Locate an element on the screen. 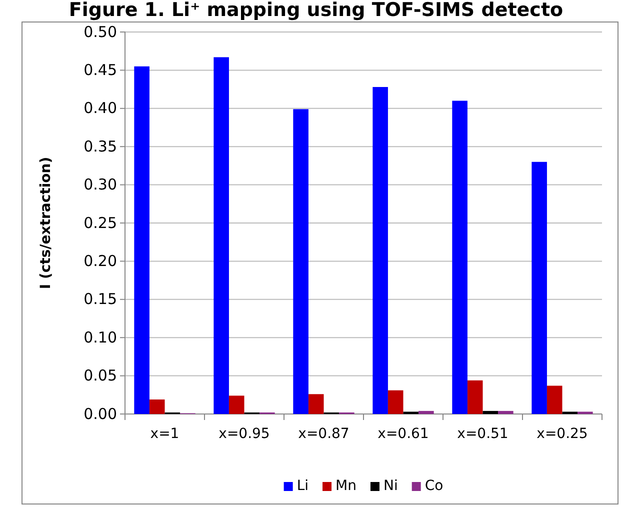 Image resolution: width=632 pixels, height=508 pixels. chart-title: Figure 1. Li⁺ mapping using TOF-SIMS detecto is located at coordinates (316, 10).